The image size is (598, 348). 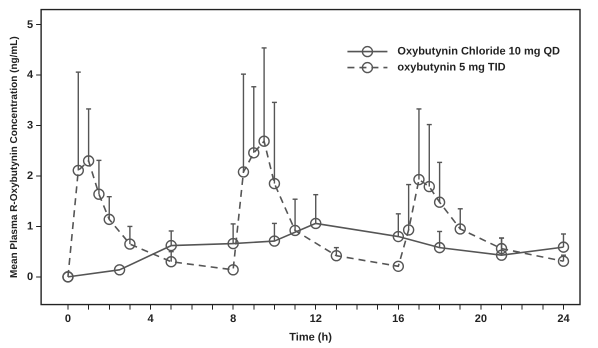 I want to click on x-tick-label: 12, so click(x=316, y=319).